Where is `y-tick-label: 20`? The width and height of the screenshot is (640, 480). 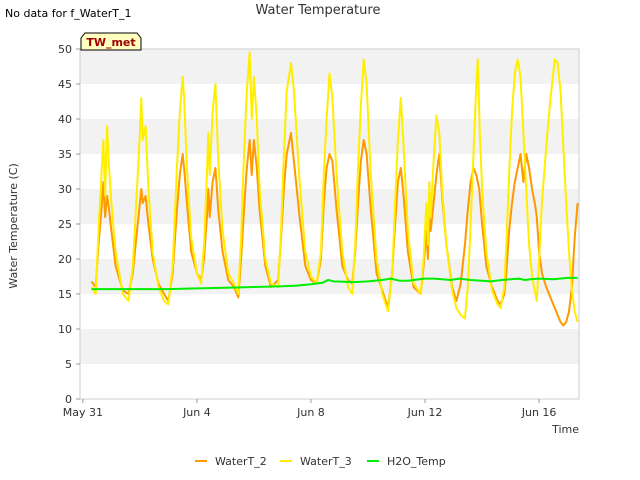 y-tick-label: 20 is located at coordinates (65, 259).